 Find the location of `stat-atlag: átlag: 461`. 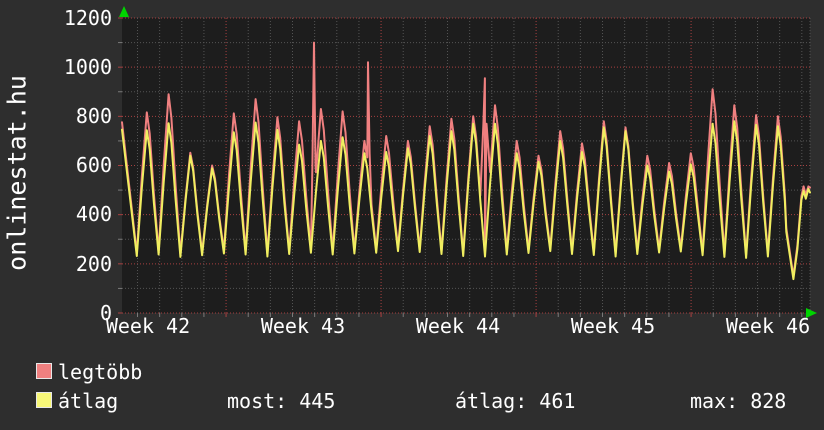

stat-atlag: átlag: 461 is located at coordinates (515, 401).